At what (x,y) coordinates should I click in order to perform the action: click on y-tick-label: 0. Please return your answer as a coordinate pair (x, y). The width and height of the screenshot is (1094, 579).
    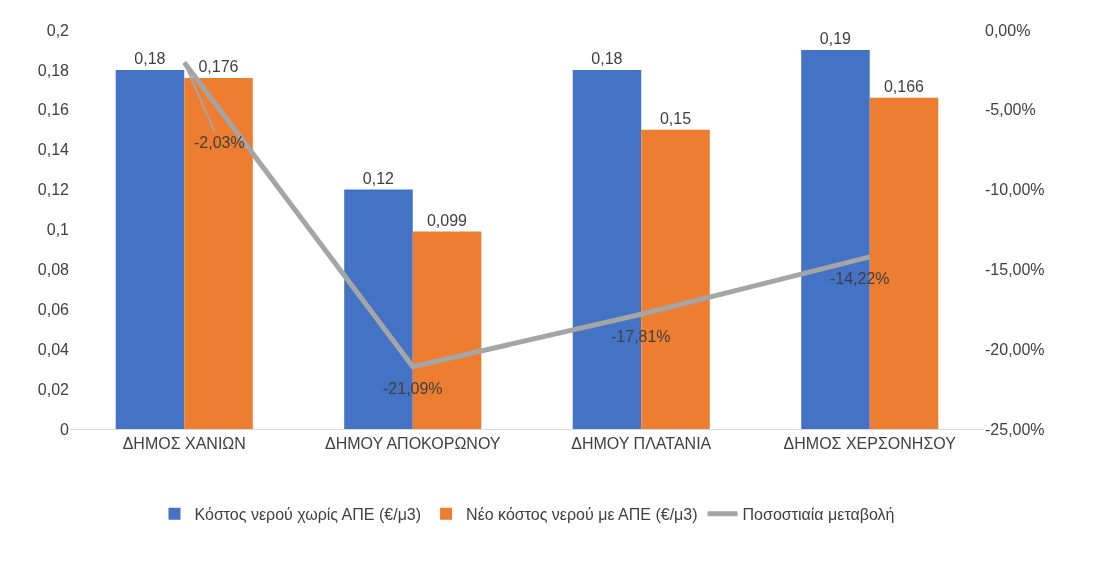
    Looking at the image, I should click on (65, 429).